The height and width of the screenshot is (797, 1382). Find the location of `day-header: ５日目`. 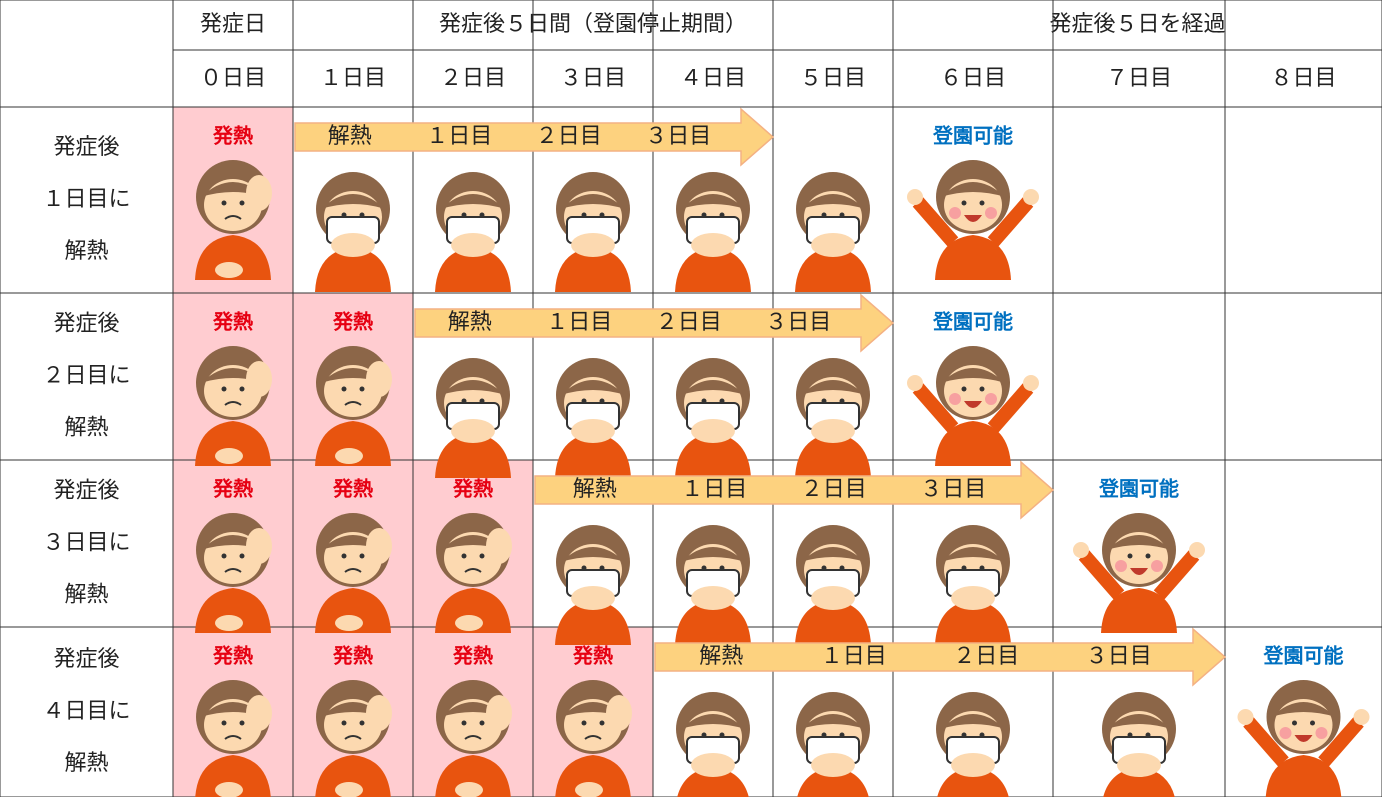

day-header: ５日目 is located at coordinates (833, 78).